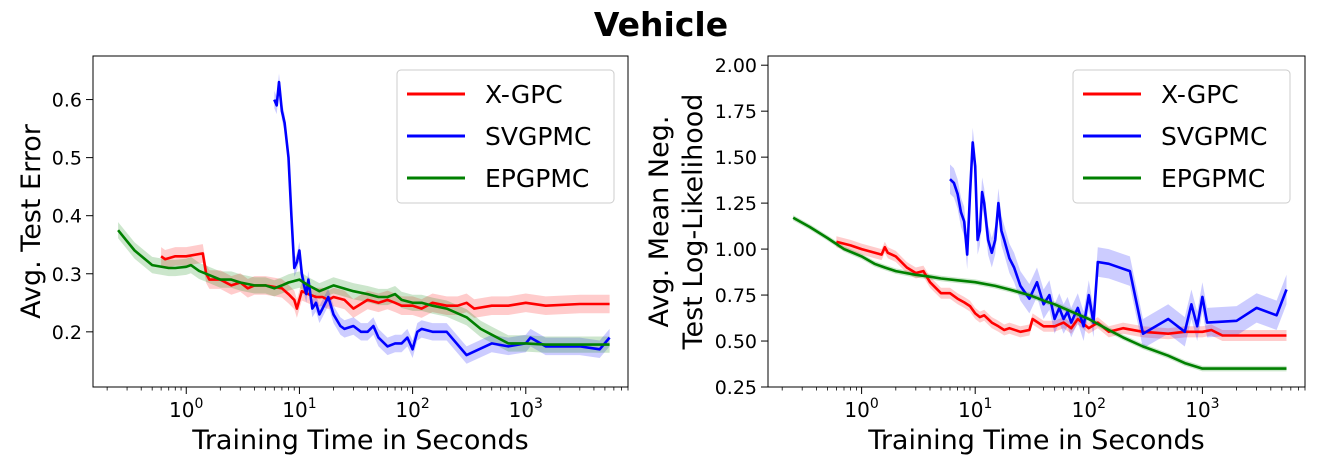  I want to click on y-tick-label: 1.25, so click(736, 204).